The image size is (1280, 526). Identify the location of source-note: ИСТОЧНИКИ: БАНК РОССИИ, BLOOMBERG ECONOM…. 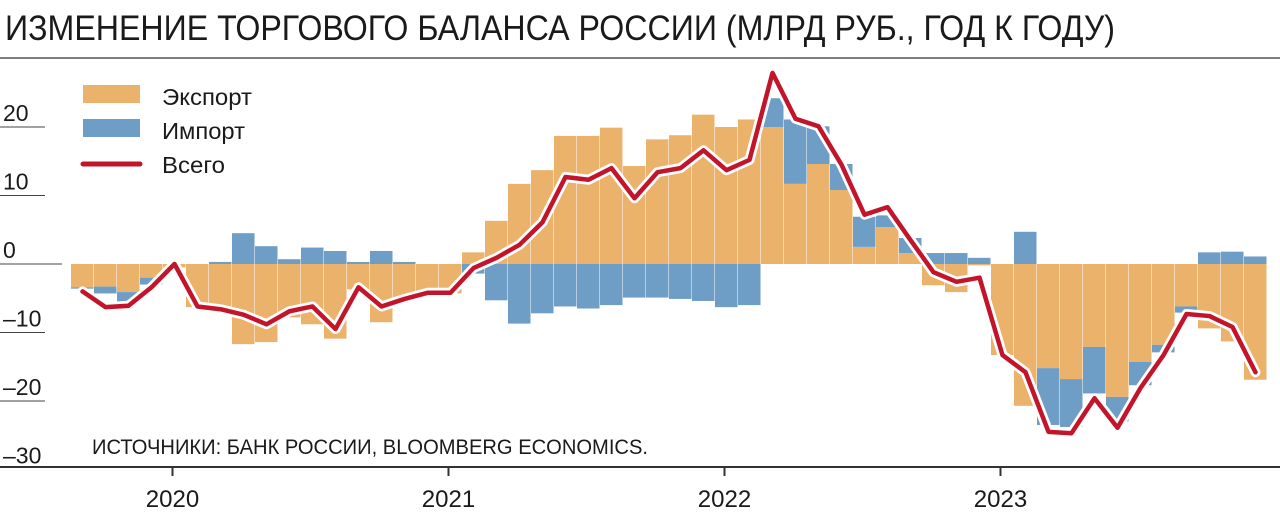
(370, 447).